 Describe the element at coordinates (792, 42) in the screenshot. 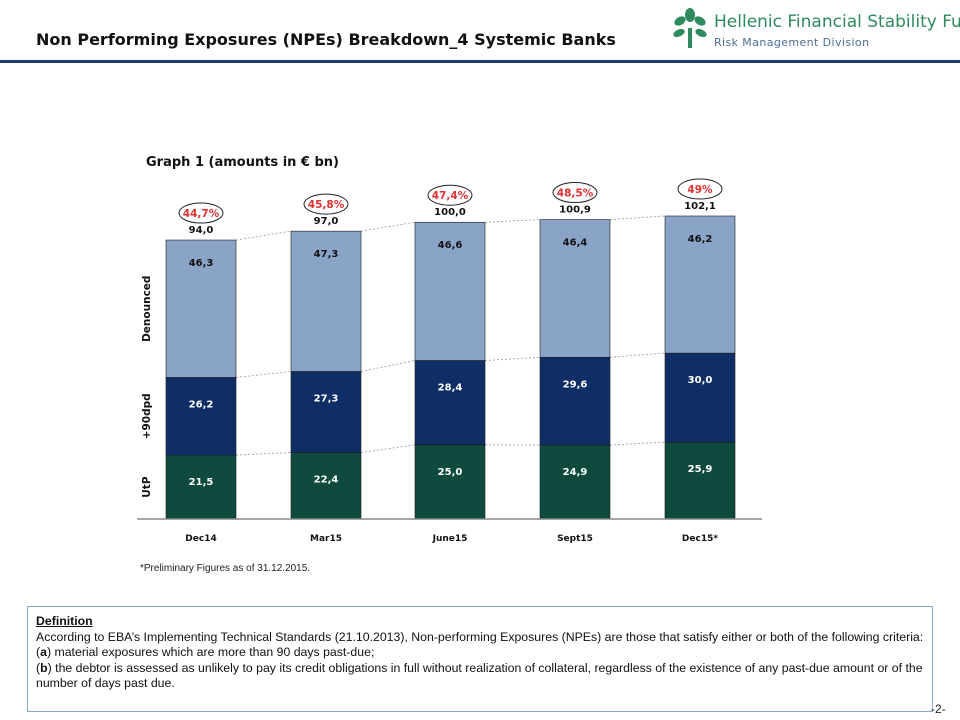

I see `logo-division: Risk Management Division` at that location.